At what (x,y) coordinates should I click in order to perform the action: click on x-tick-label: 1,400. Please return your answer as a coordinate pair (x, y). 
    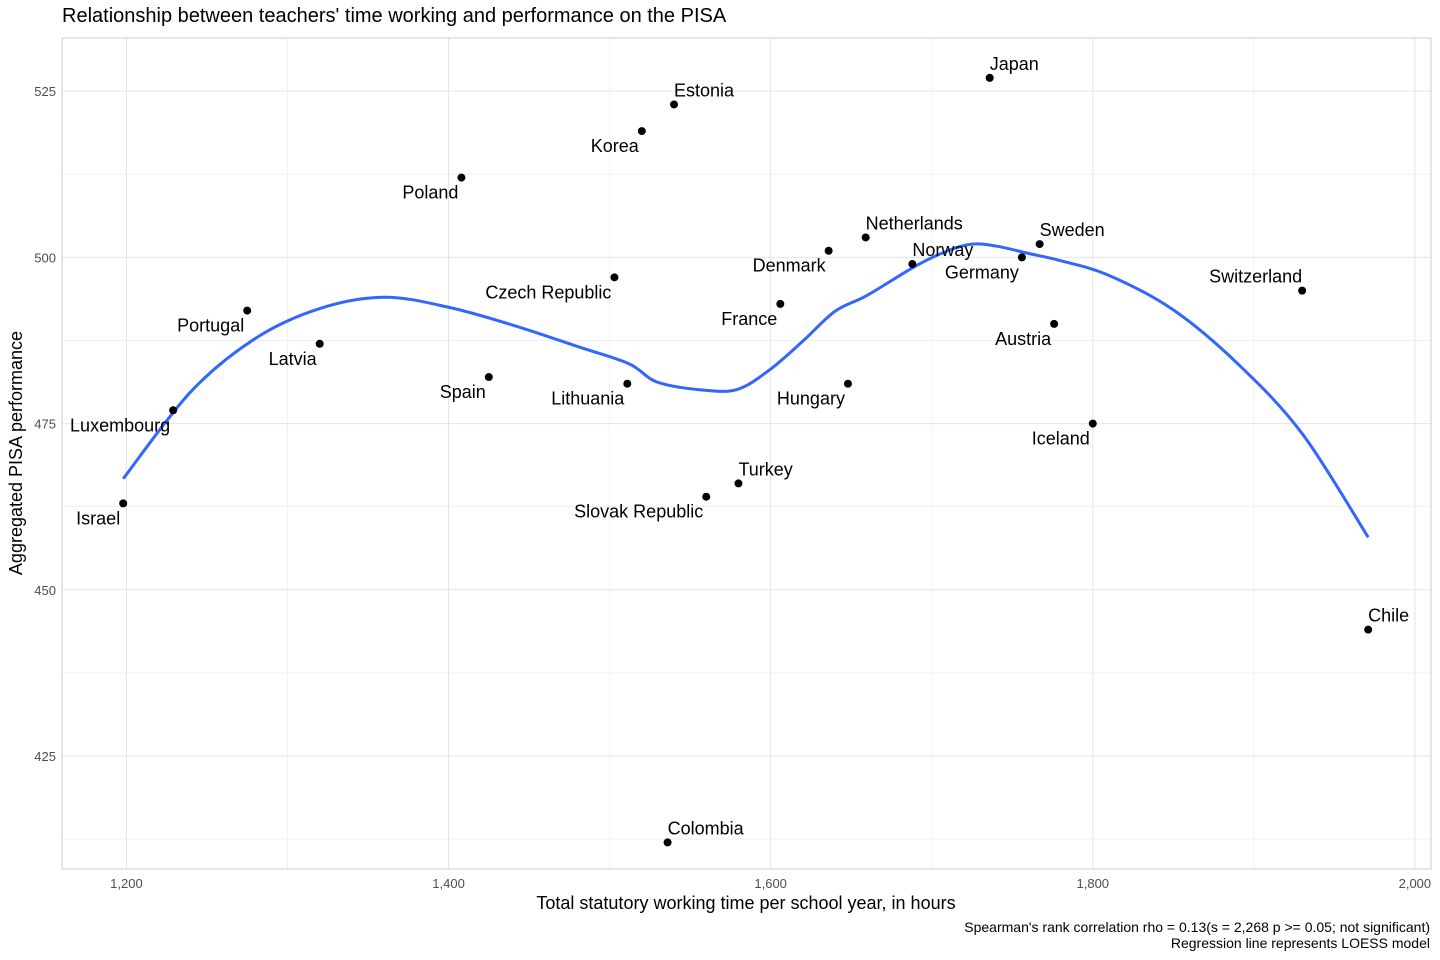
    Looking at the image, I should click on (448, 883).